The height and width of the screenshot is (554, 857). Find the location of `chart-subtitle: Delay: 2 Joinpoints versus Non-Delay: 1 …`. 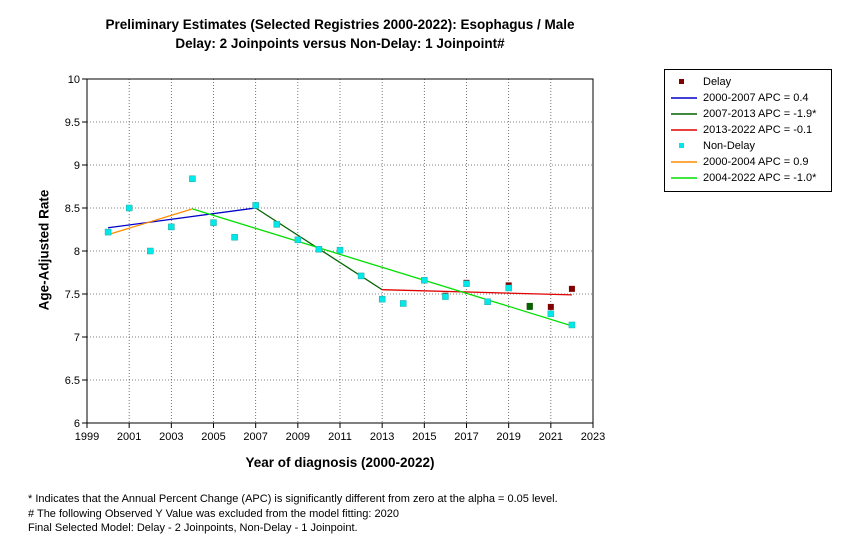

chart-subtitle: Delay: 2 Joinpoints versus Non-Delay: 1 … is located at coordinates (340, 43).